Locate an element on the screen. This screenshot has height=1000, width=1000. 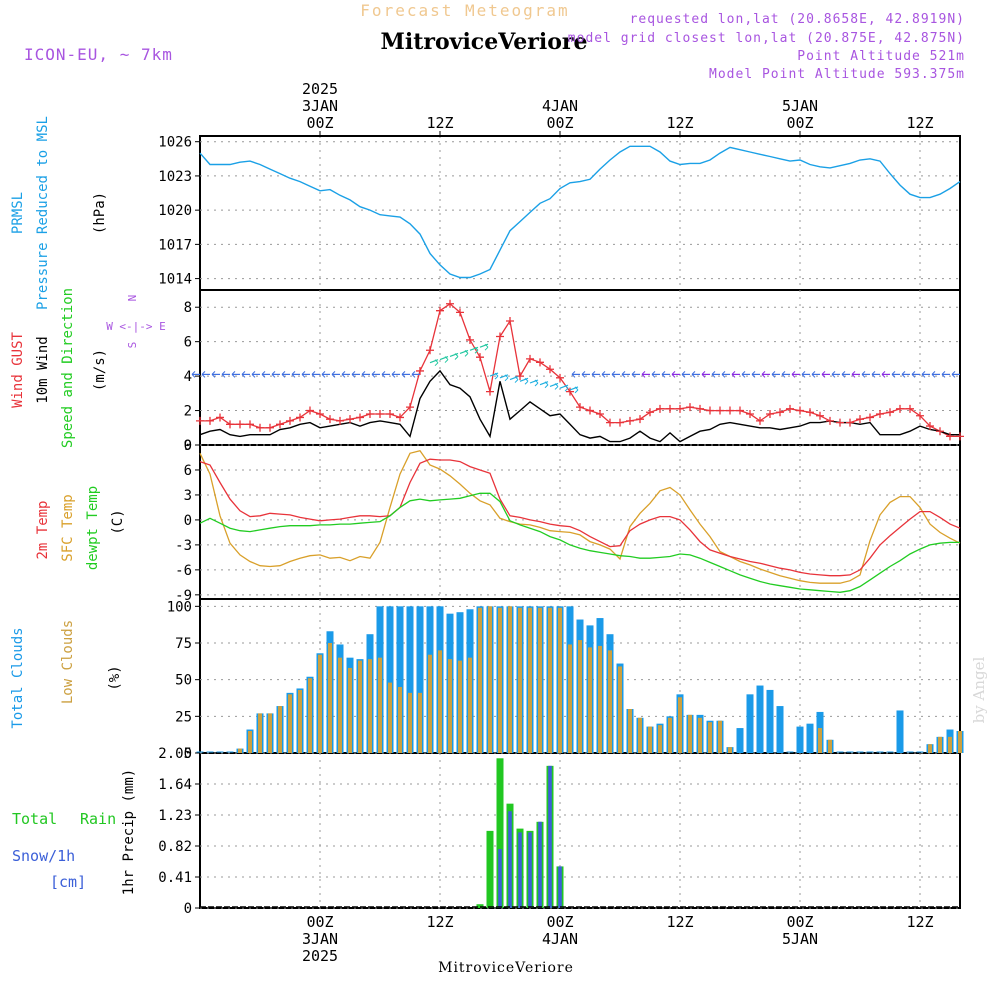
y-tick-label-temp: 3 is located at coordinates (188, 496).